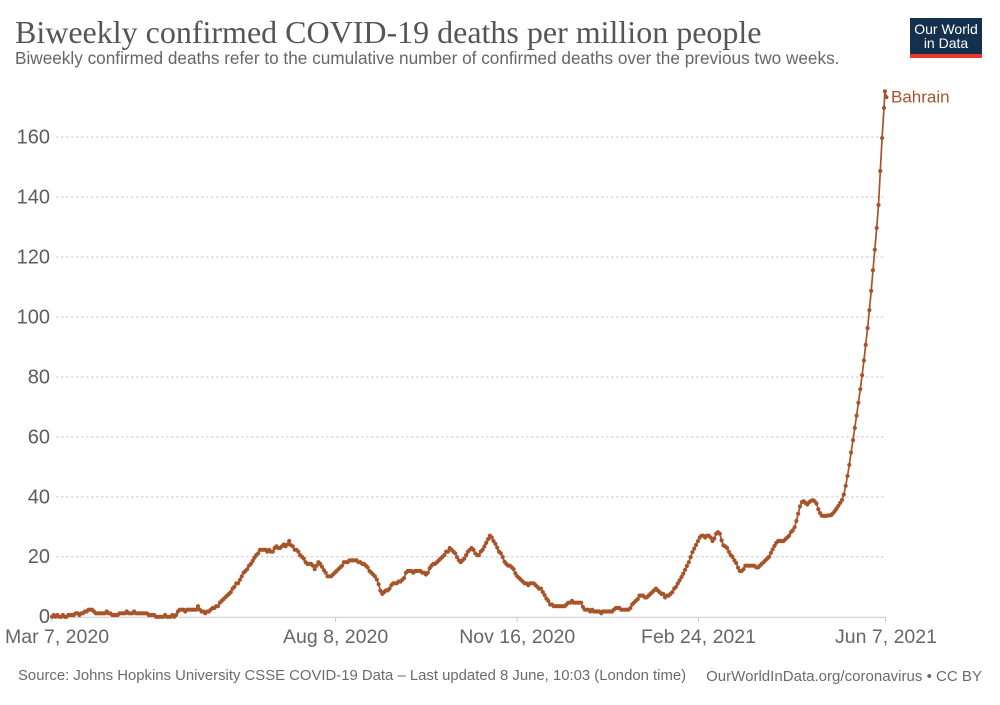 The height and width of the screenshot is (705, 1000). Describe the element at coordinates (335, 637) in the screenshot. I see `svg-text: Aug 8, 2020` at that location.